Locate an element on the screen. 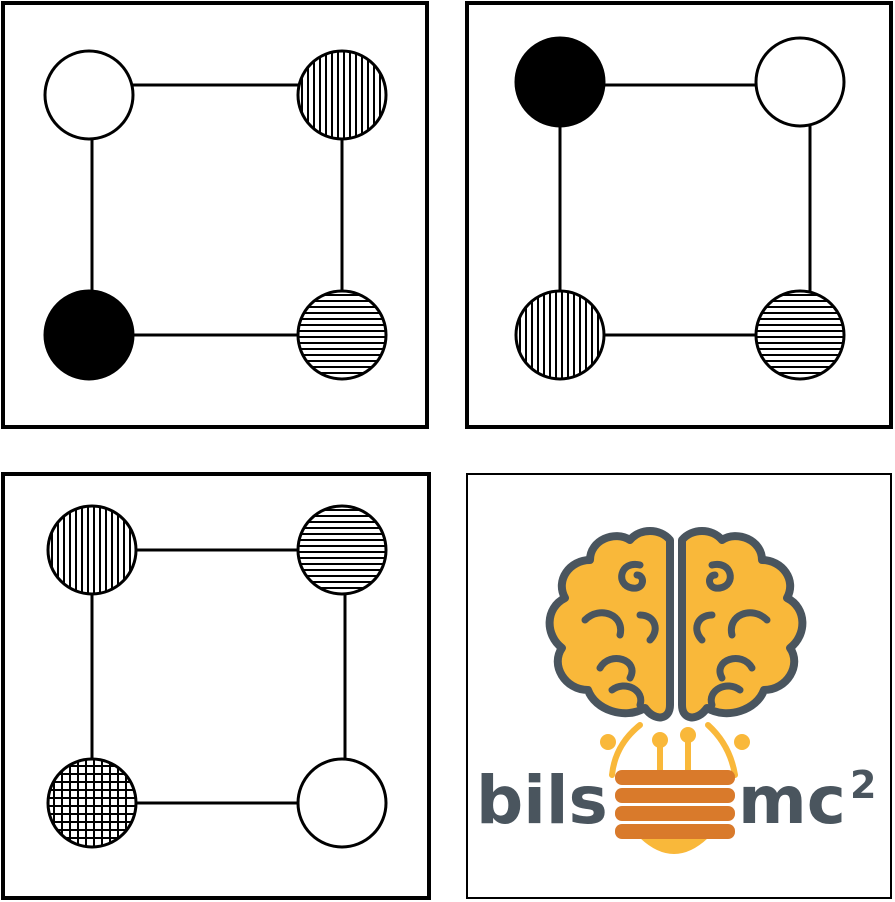 This screenshot has width=895, height=902. node-grid is located at coordinates (92, 803).